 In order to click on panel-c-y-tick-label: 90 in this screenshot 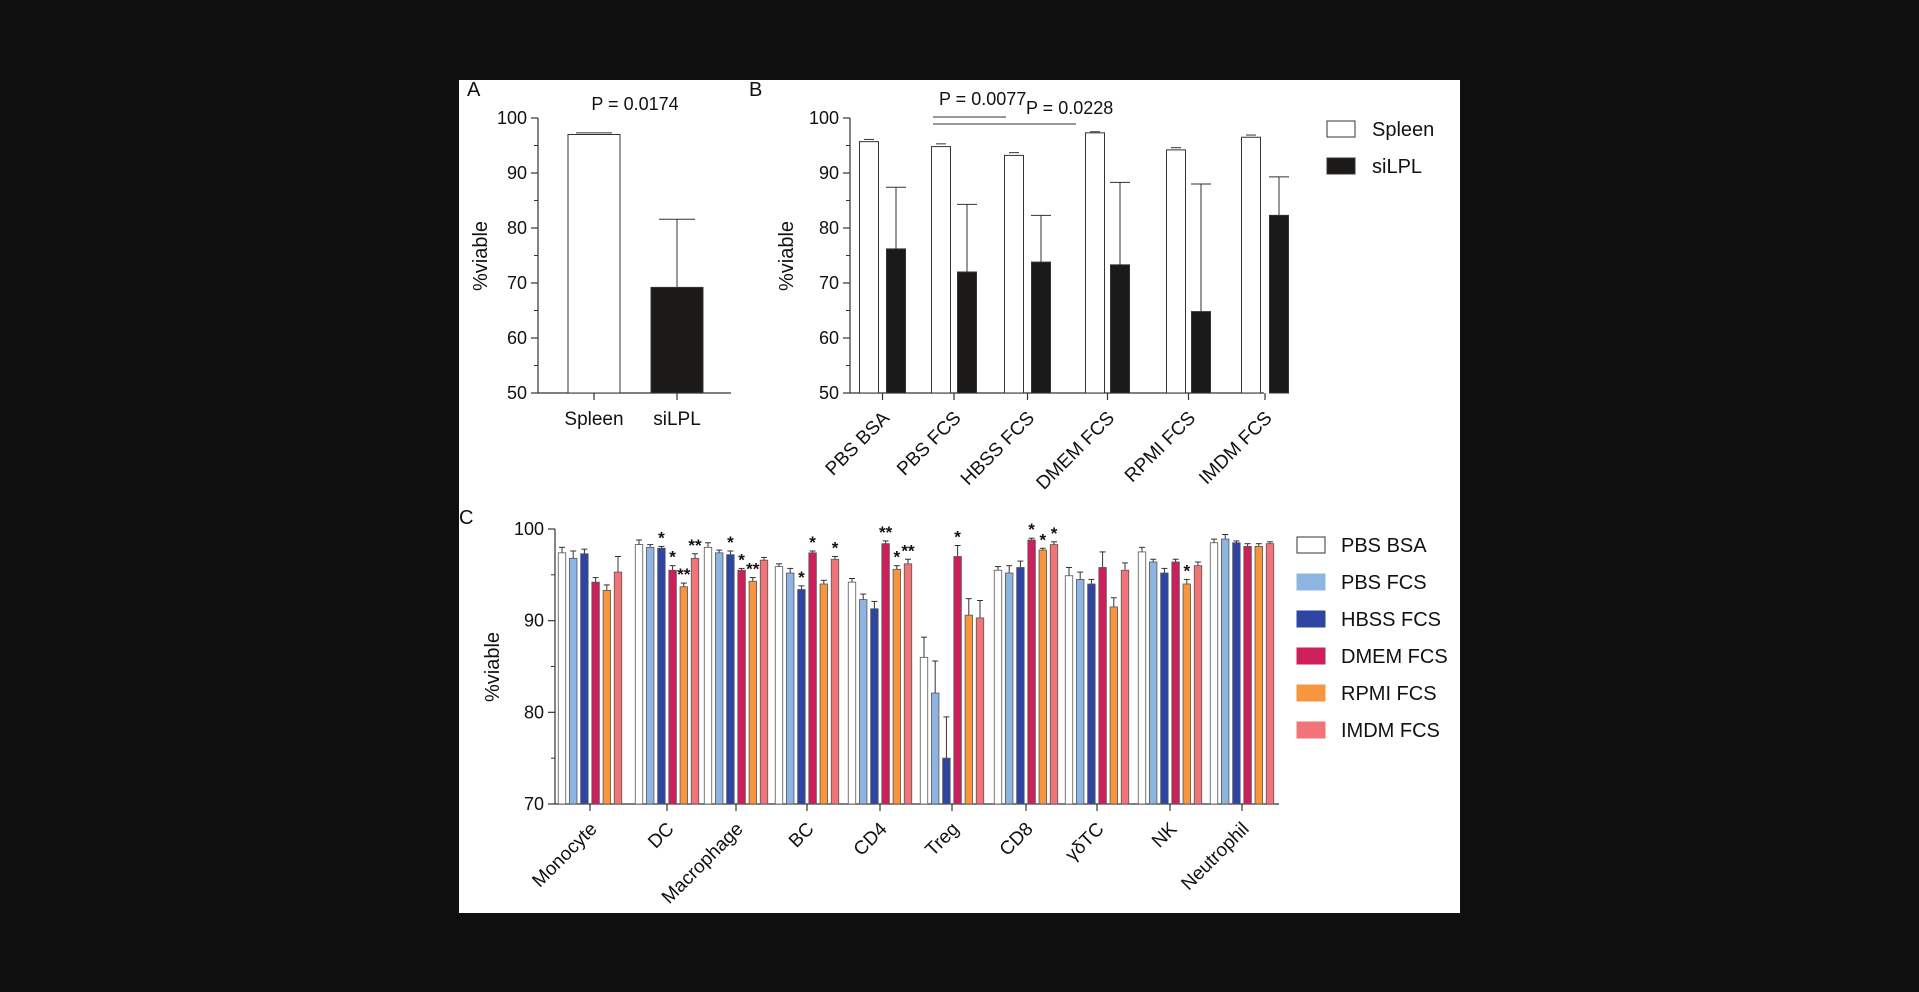, I will do `click(534, 621)`.